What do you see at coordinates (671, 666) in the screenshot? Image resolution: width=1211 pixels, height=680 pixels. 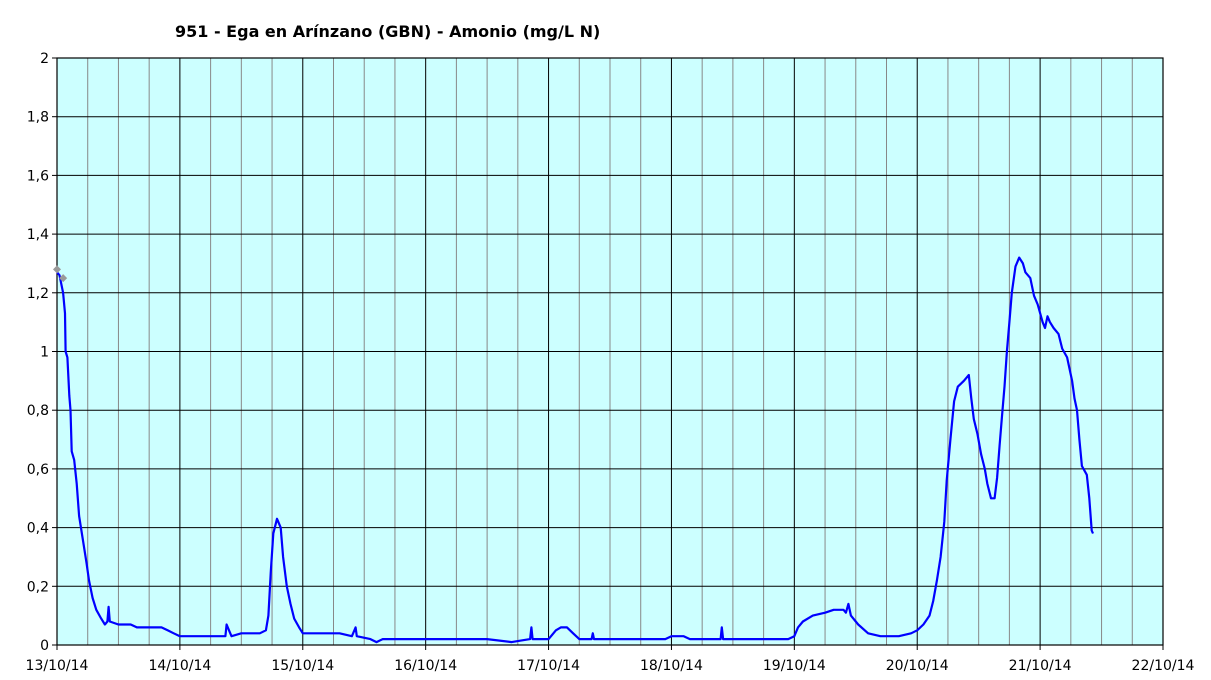 I see `x-tick-label: 18/10/14` at bounding box center [671, 666].